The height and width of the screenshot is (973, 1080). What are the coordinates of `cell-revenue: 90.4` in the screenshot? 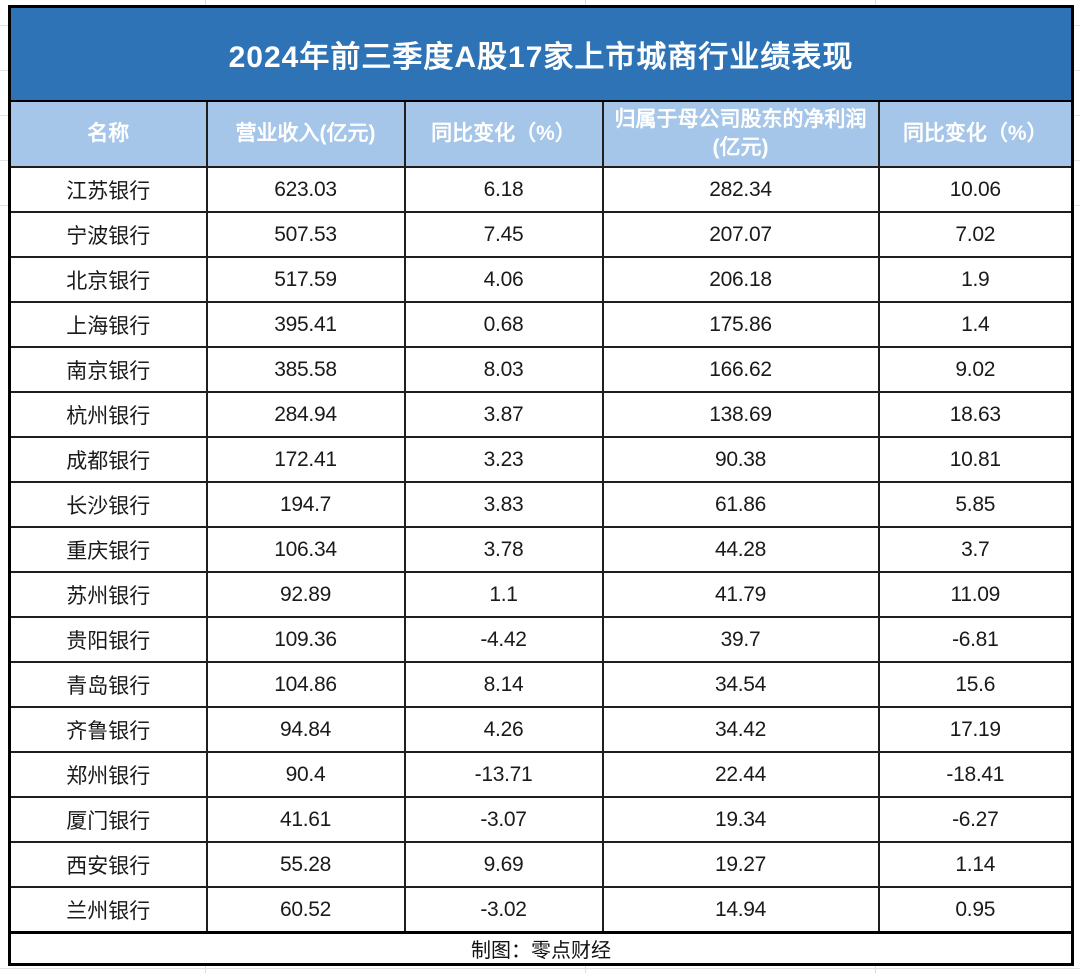 It's located at (305, 774).